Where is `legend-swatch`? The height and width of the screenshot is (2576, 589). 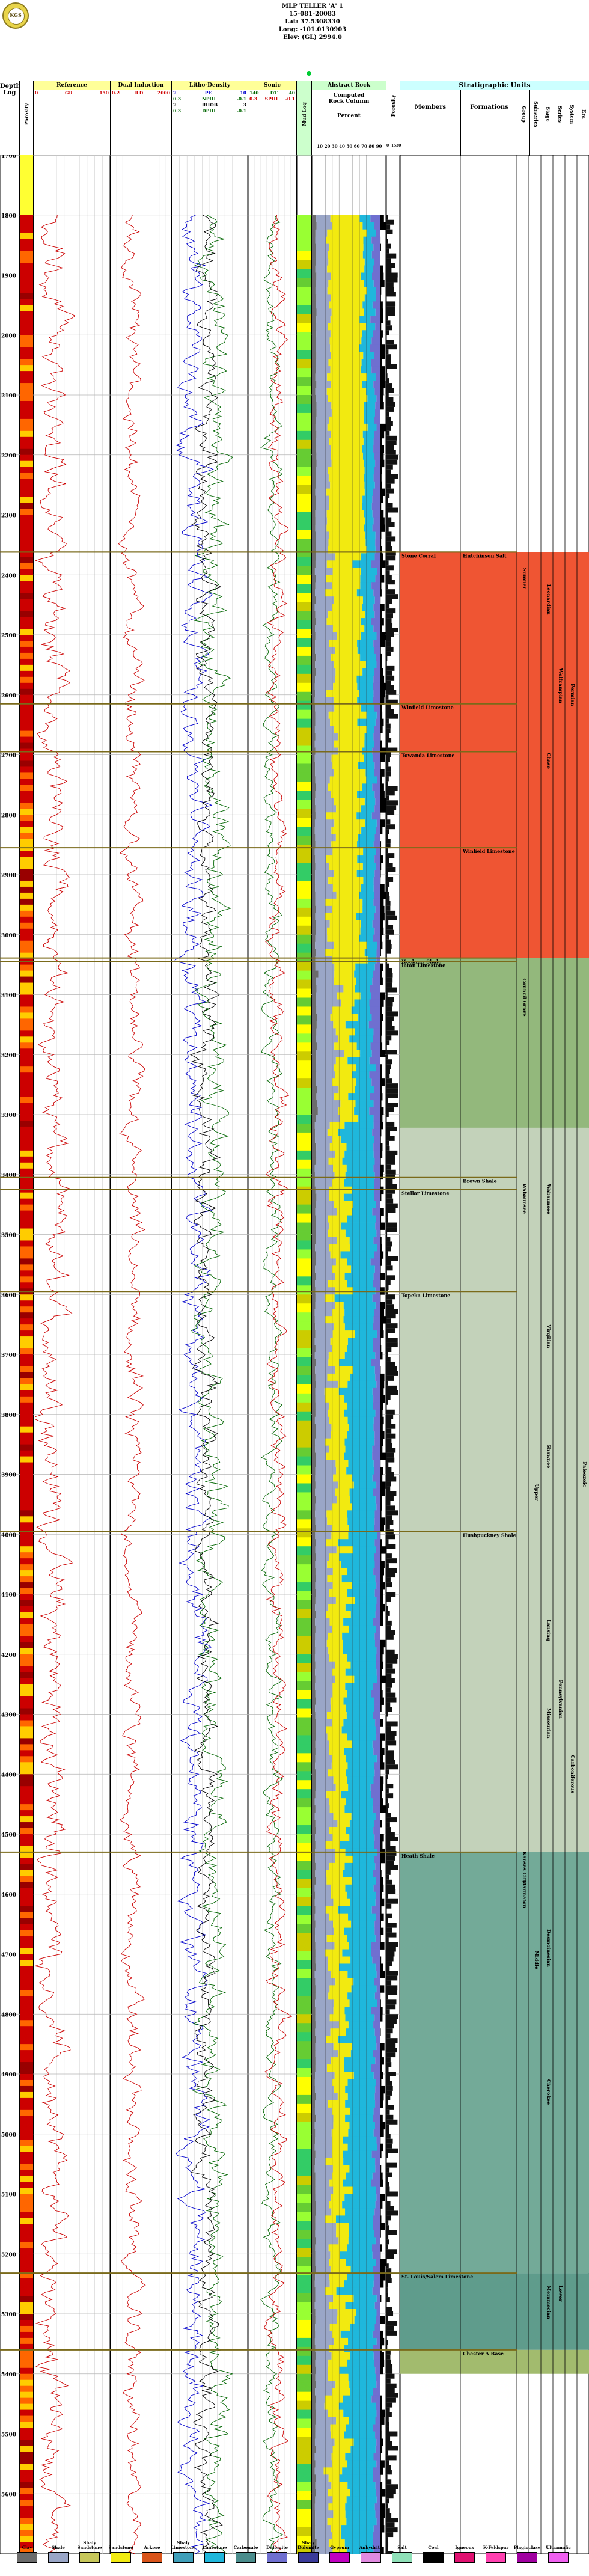
legend-swatch is located at coordinates (496, 2557).